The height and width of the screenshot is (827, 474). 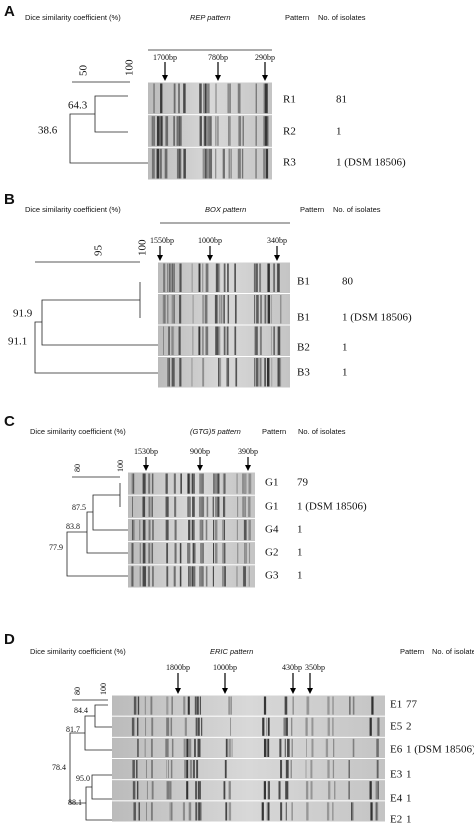 What do you see at coordinates (83, 778) in the screenshot?
I see `node-label: 95.0` at bounding box center [83, 778].